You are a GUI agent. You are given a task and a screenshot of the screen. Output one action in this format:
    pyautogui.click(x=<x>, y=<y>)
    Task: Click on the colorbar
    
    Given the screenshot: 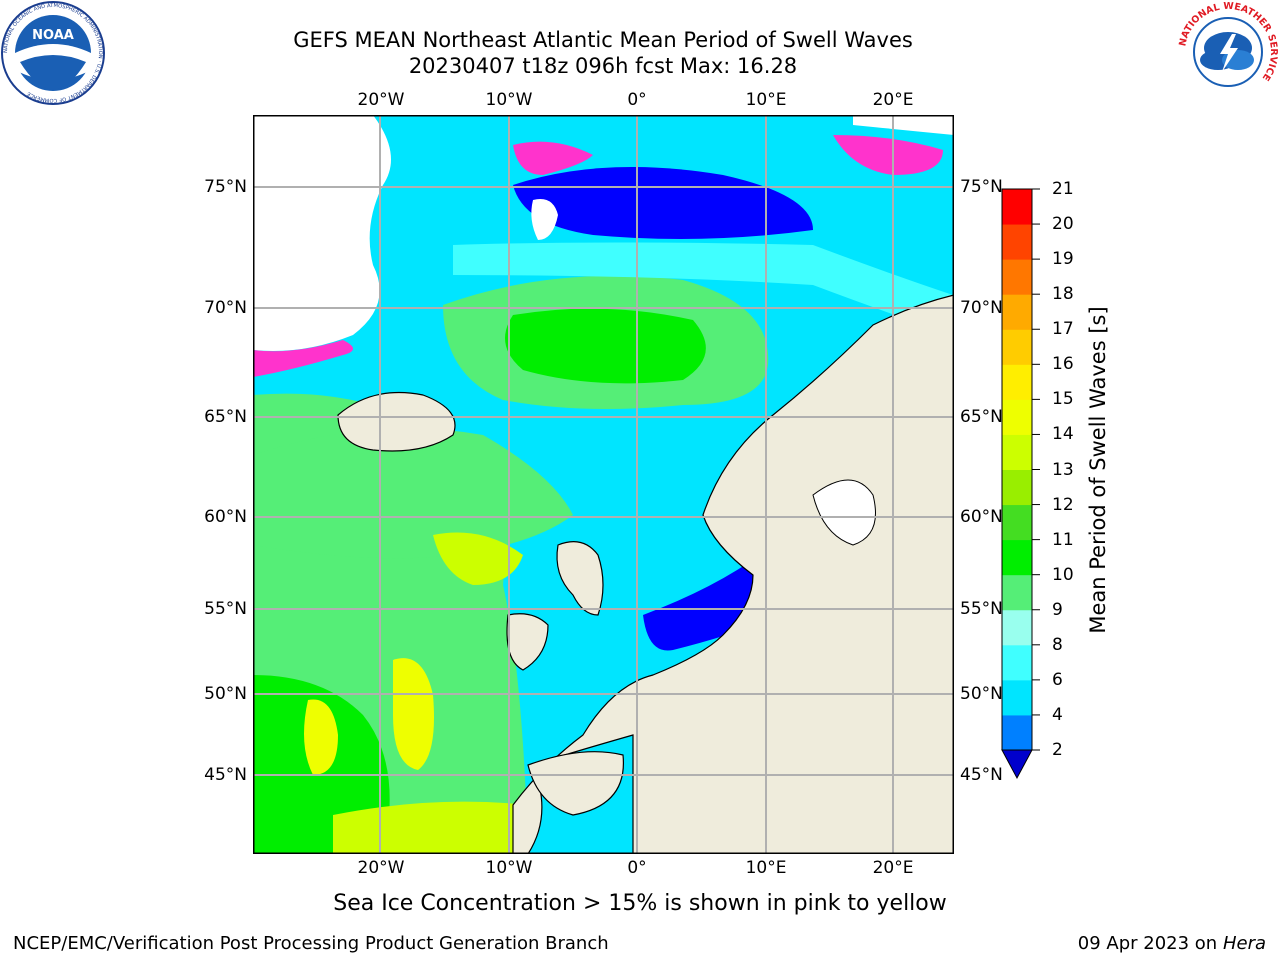 What is the action you would take?
    pyautogui.click(x=1020, y=484)
    